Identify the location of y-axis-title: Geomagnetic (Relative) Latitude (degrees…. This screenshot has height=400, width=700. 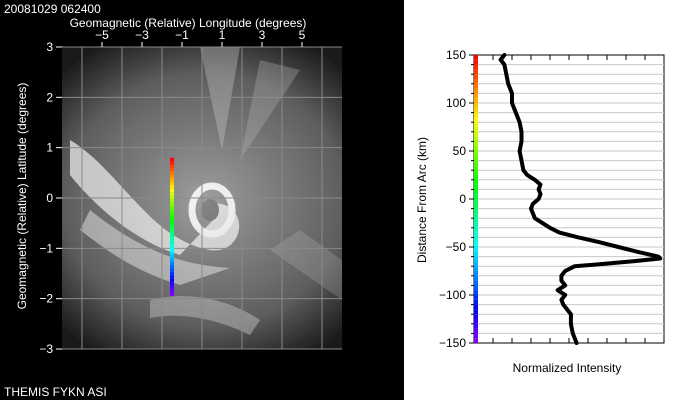
(22, 196).